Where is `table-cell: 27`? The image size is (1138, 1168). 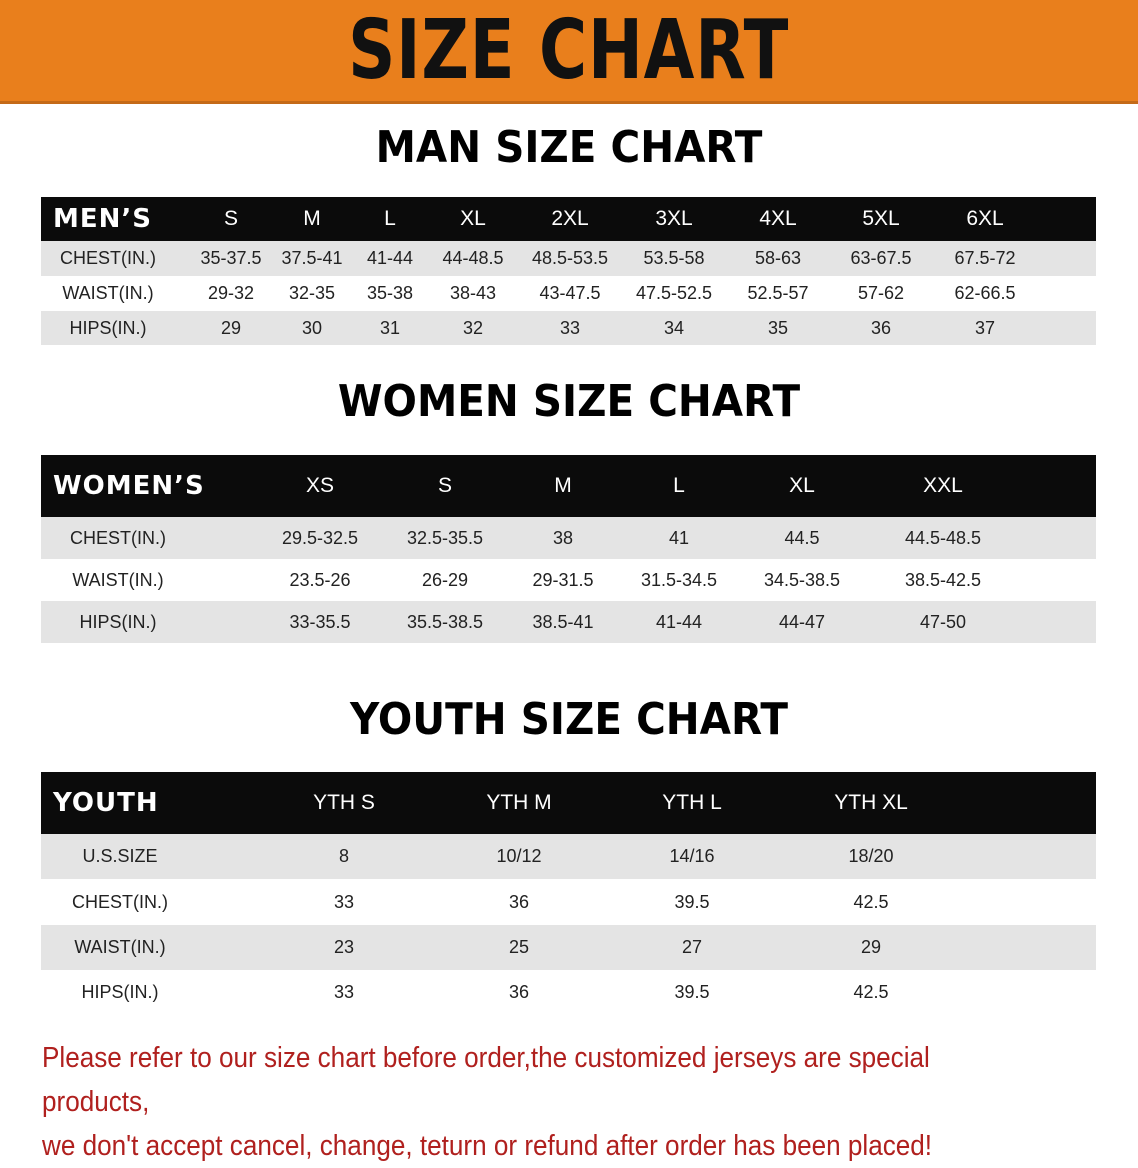
table-cell: 27 is located at coordinates (692, 947).